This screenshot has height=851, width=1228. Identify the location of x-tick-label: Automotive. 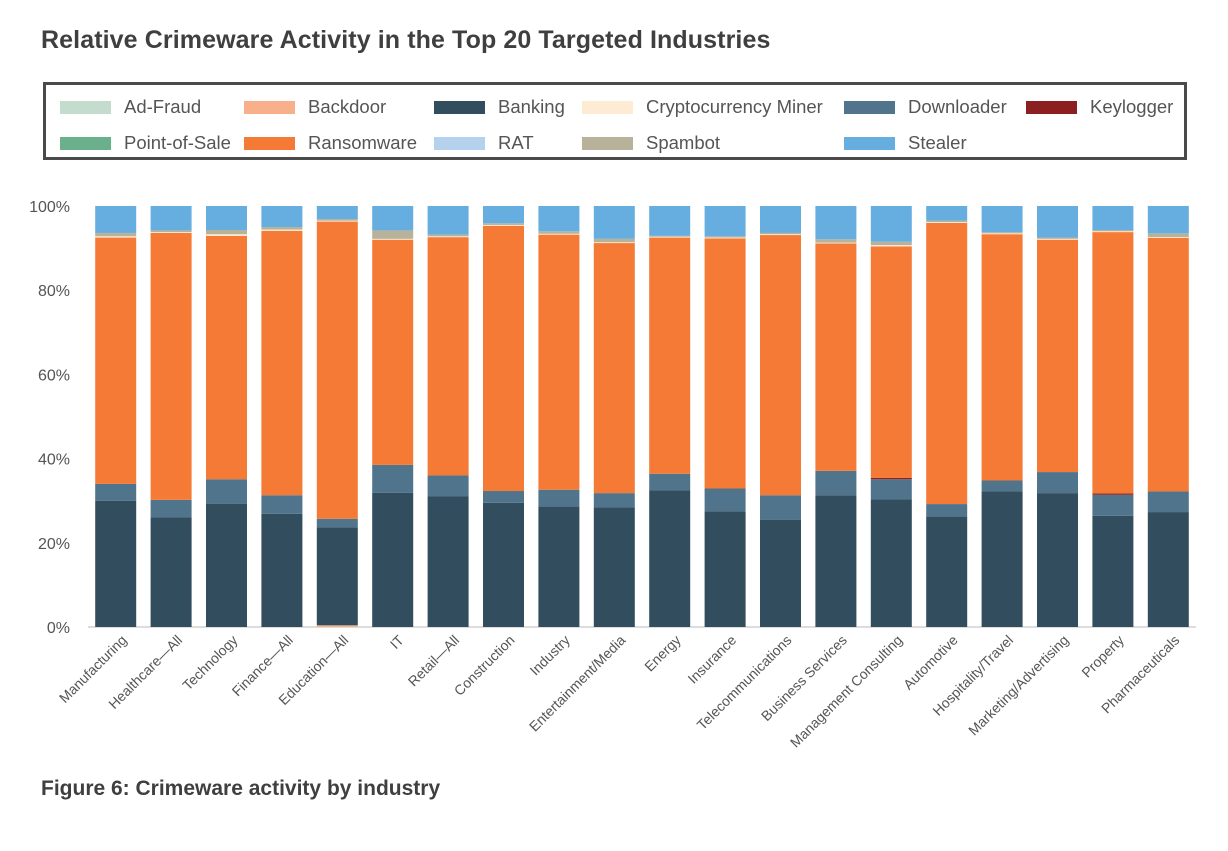
(930, 662).